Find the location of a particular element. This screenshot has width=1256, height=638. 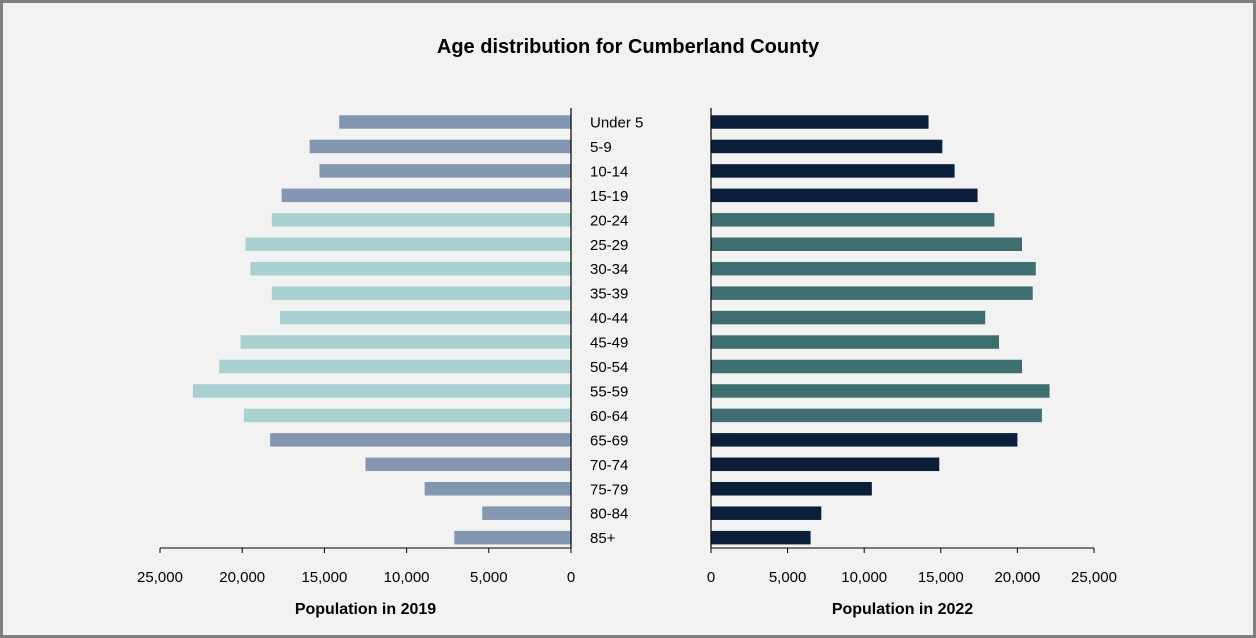

age-group-label: 55-59 is located at coordinates (609, 391).